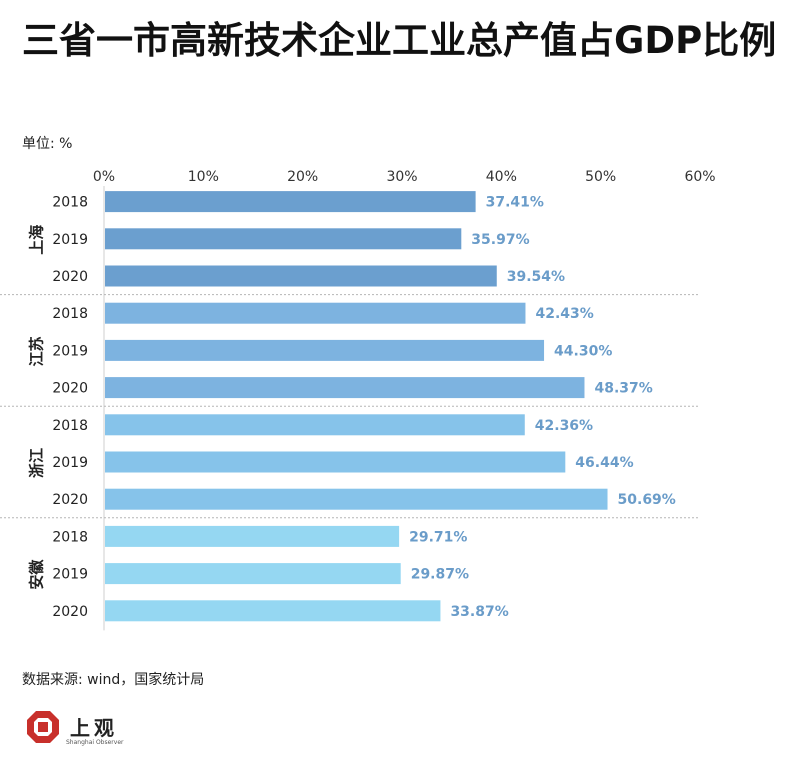 This screenshot has height=766, width=800. What do you see at coordinates (438, 537) in the screenshot?
I see `value-label: 29.71%` at bounding box center [438, 537].